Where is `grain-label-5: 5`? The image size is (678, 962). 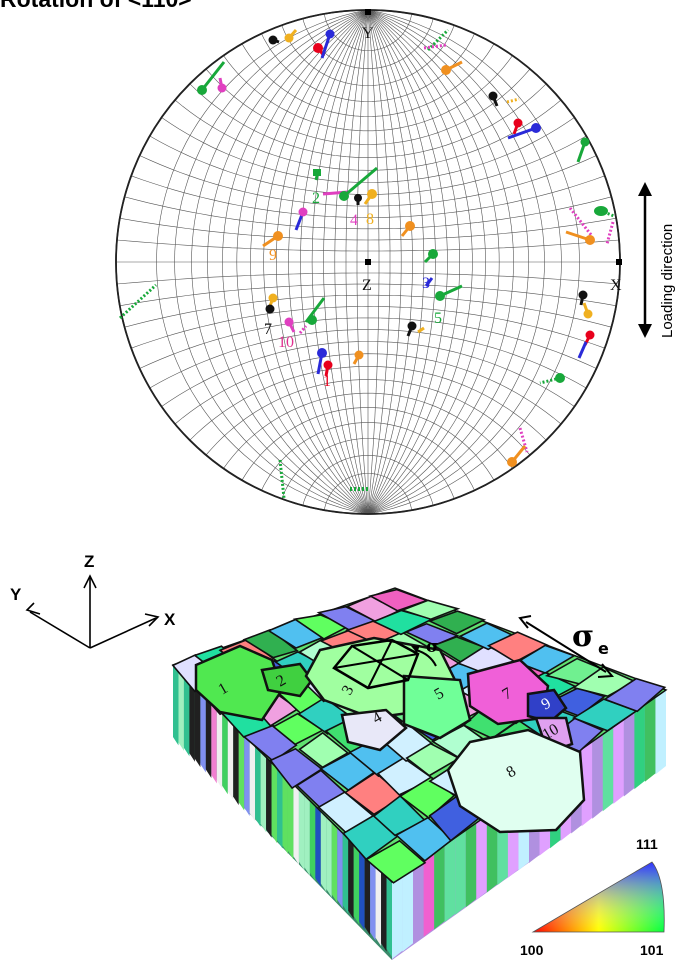 grain-label-5: 5 is located at coordinates (438, 318).